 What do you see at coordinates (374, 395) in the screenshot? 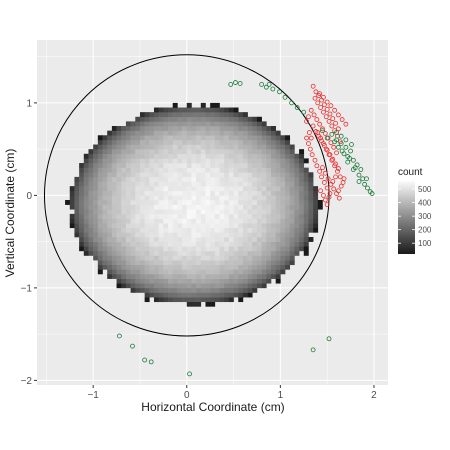
I see `x-tick-label: 2` at bounding box center [374, 395].